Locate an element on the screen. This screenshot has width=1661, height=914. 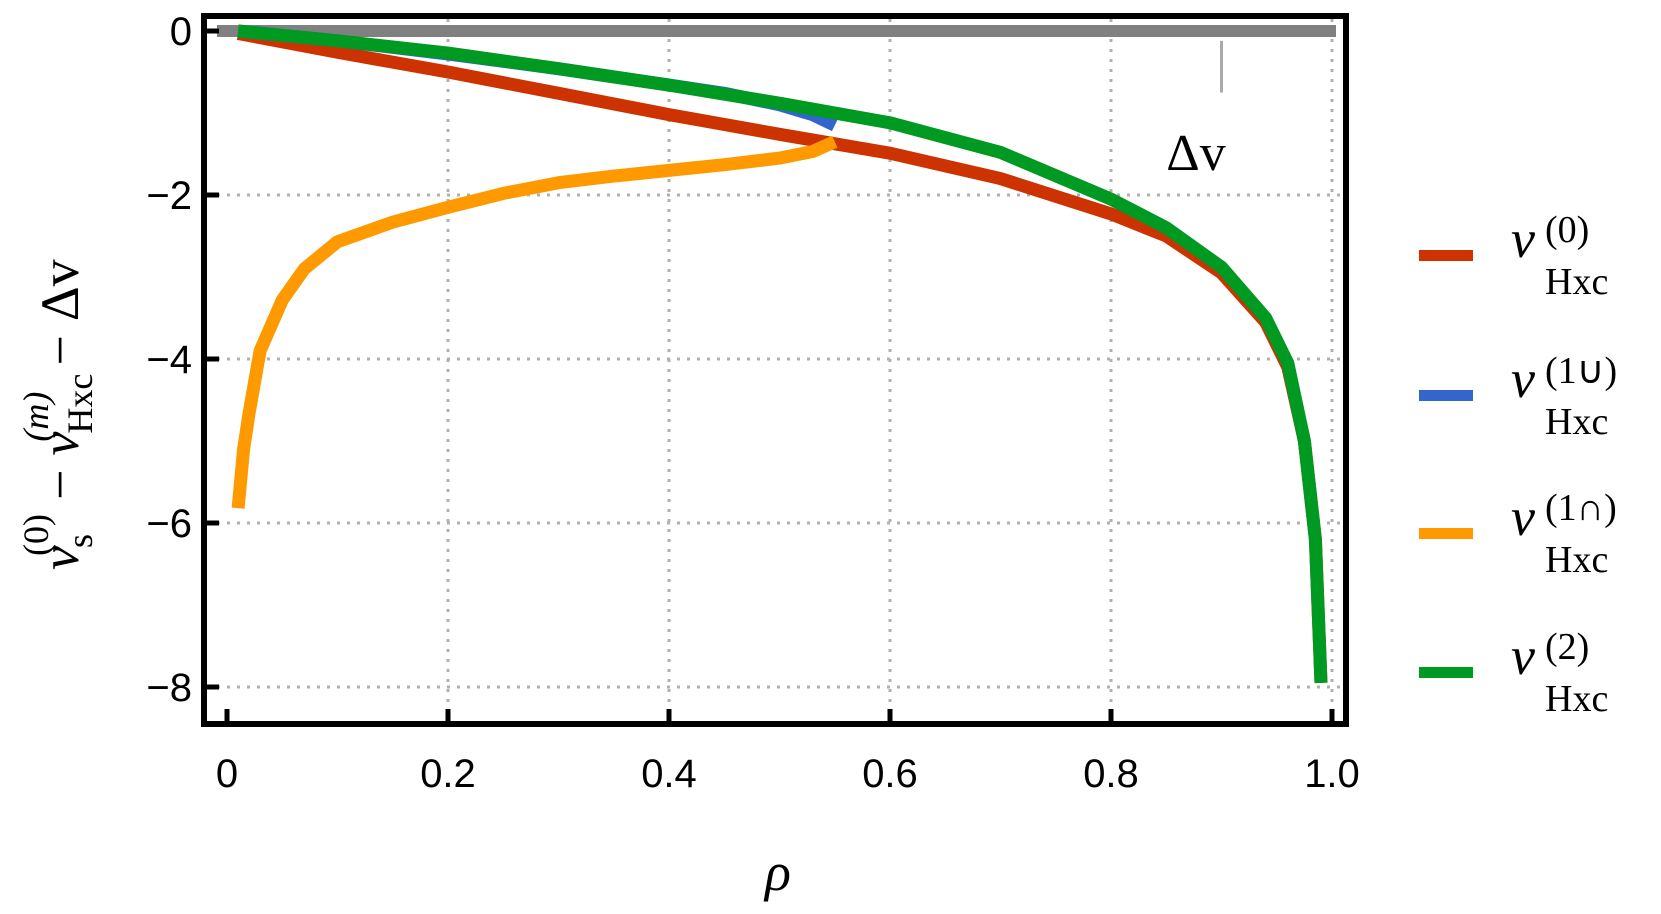
legend-item-vhxc-1-intersection: v (1∩) Hxc is located at coordinates (1534, 557).